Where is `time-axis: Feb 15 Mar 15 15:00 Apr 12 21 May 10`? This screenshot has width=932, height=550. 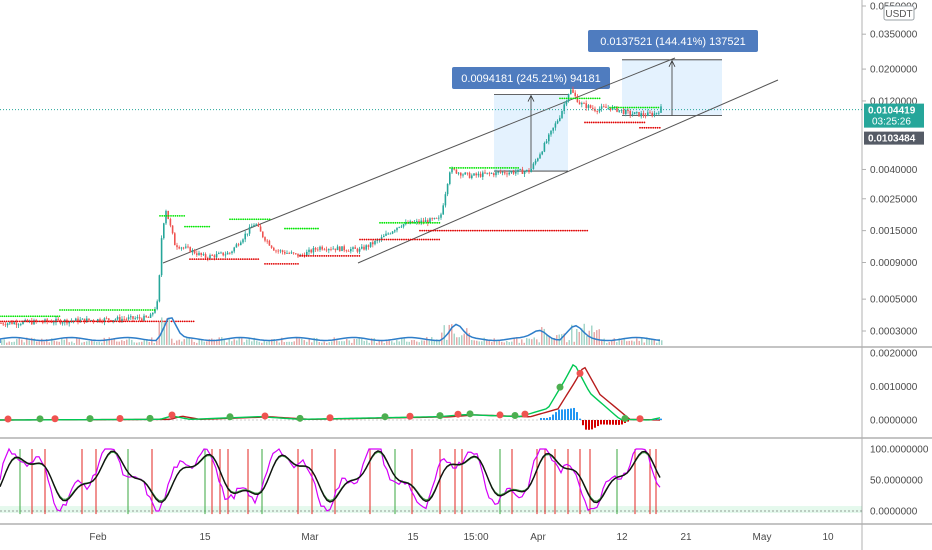 time-axis: Feb 15 Mar 15 15:00 Apr 12 21 May 10 is located at coordinates (461, 537).